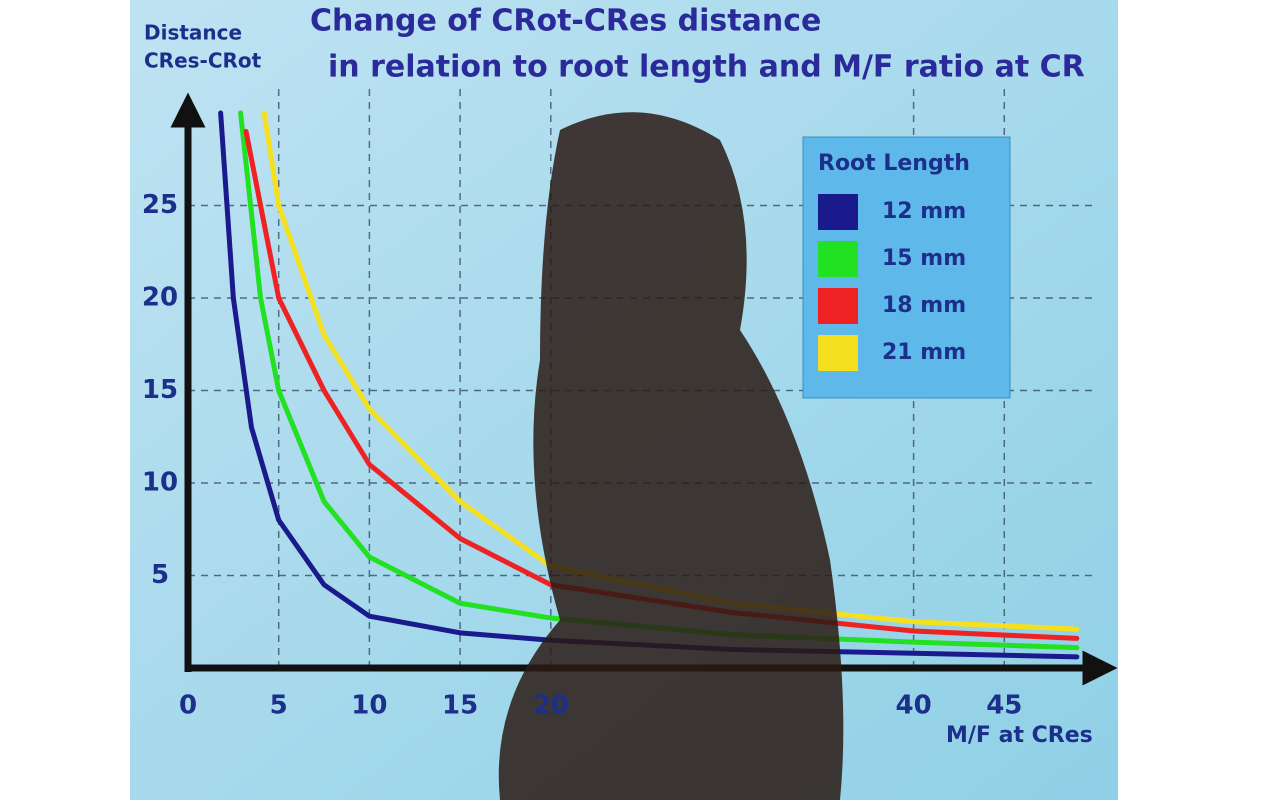  Describe the element at coordinates (160, 483) in the screenshot. I see `y-tick-label: 10` at that location.